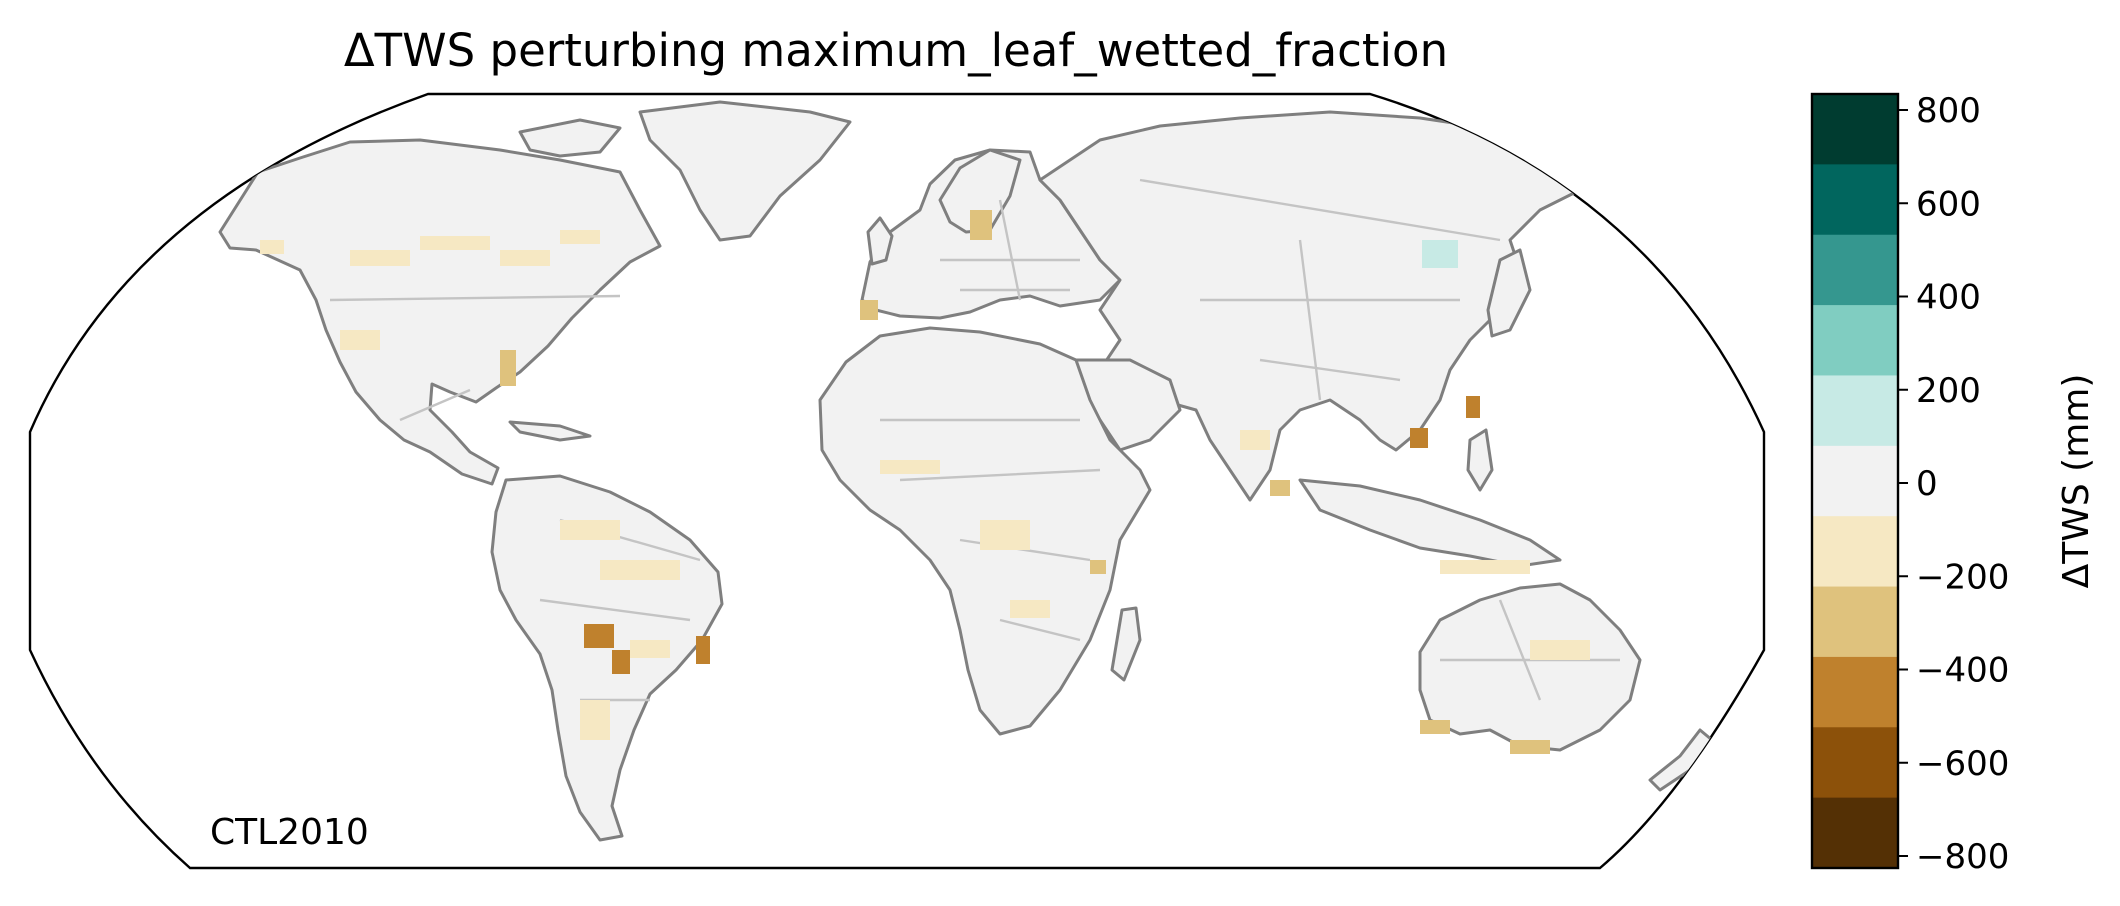 The image size is (2120, 906). I want to click on colorbar: 800 600 400 200 0 −200 −400 −600 −800 ΔTWS (mm), so click(1953, 484).